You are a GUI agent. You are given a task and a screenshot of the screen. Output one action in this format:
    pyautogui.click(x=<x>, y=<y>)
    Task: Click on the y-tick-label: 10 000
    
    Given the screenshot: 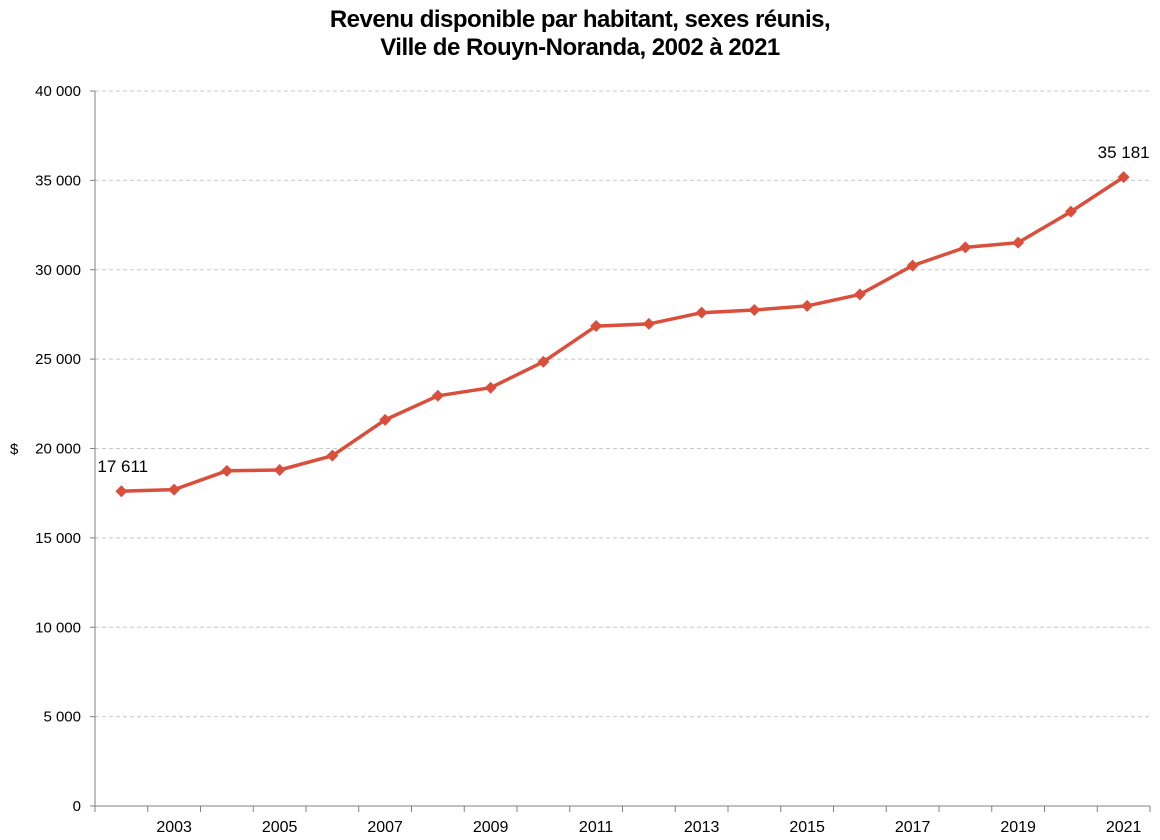 What is the action you would take?
    pyautogui.click(x=58, y=627)
    